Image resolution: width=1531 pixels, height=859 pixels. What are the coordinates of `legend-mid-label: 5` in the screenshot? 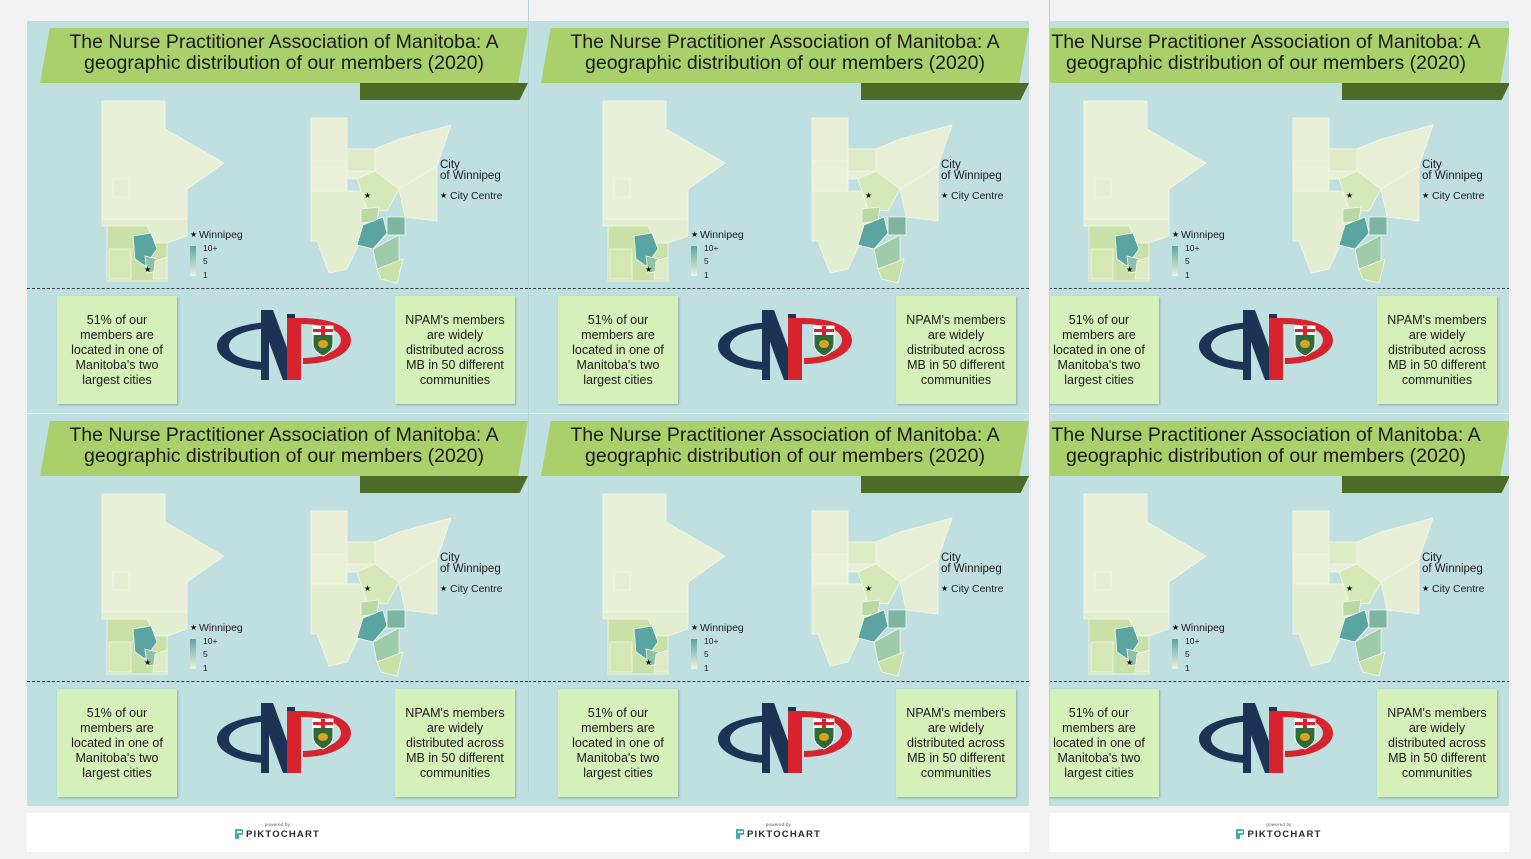 It's located at (1187, 261).